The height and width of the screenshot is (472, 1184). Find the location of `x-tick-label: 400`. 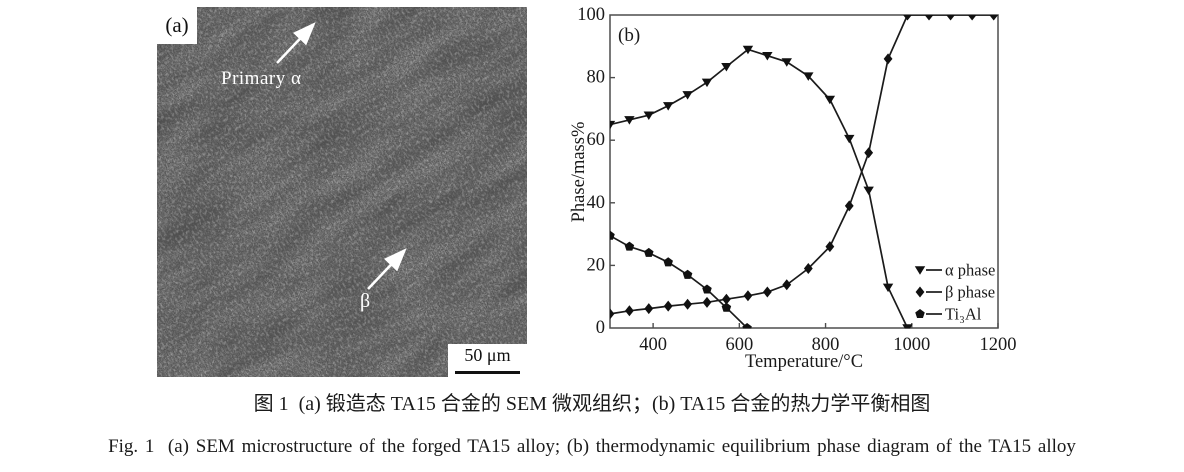

x-tick-label: 400 is located at coordinates (653, 345).